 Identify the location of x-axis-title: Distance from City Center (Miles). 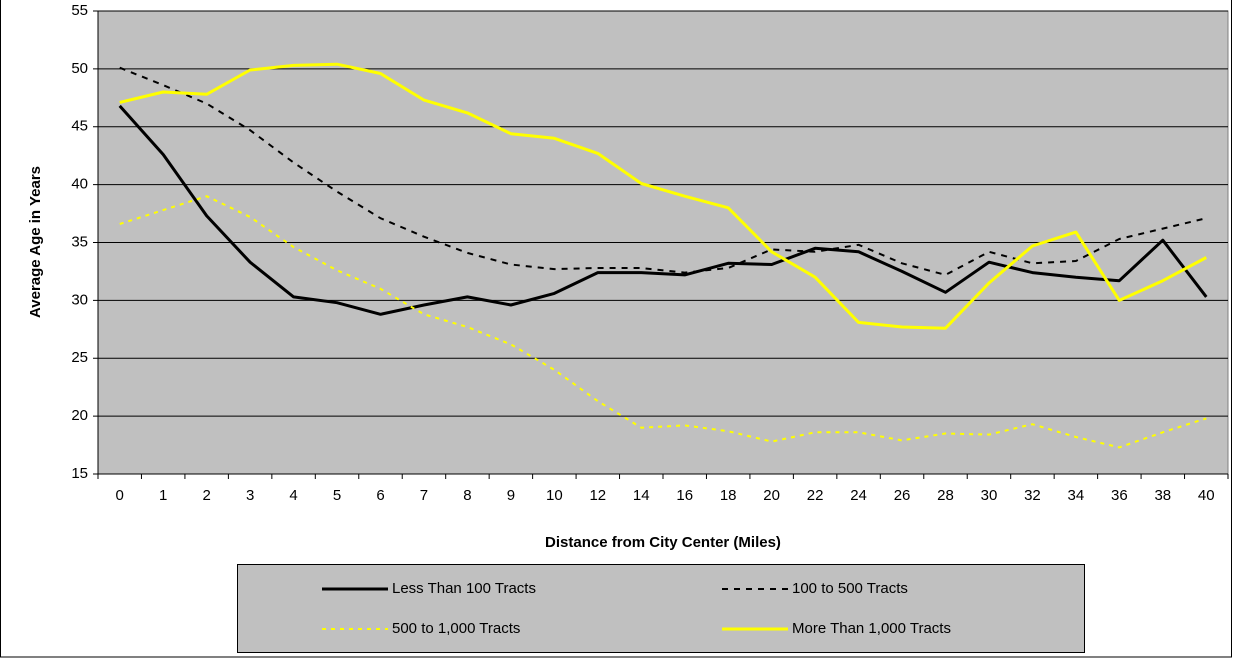
(663, 542).